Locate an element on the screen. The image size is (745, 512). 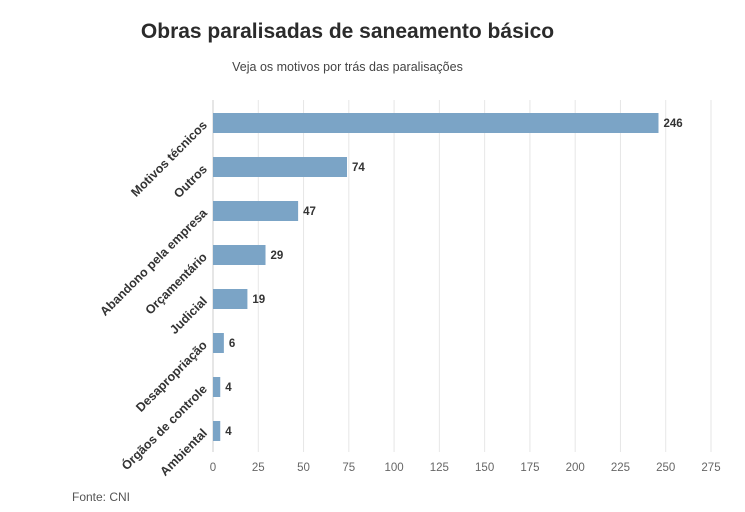
chart-title: Obras paralisadas de saneamento básico is located at coordinates (347, 31).